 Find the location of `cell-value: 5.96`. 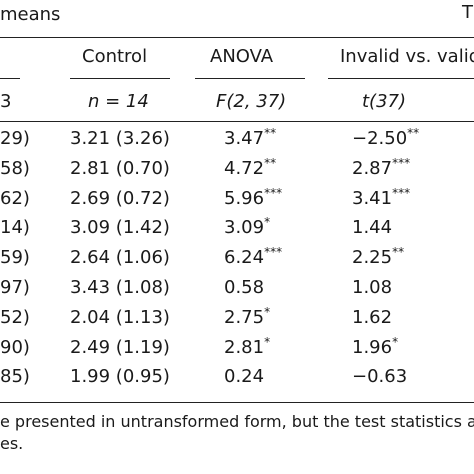

cell-value: 5.96 is located at coordinates (244, 198).